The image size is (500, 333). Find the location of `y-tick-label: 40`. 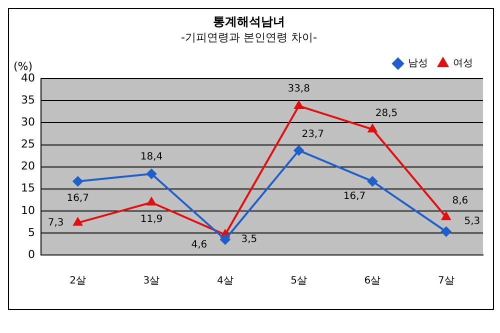

y-tick-label: 40 is located at coordinates (27, 77).